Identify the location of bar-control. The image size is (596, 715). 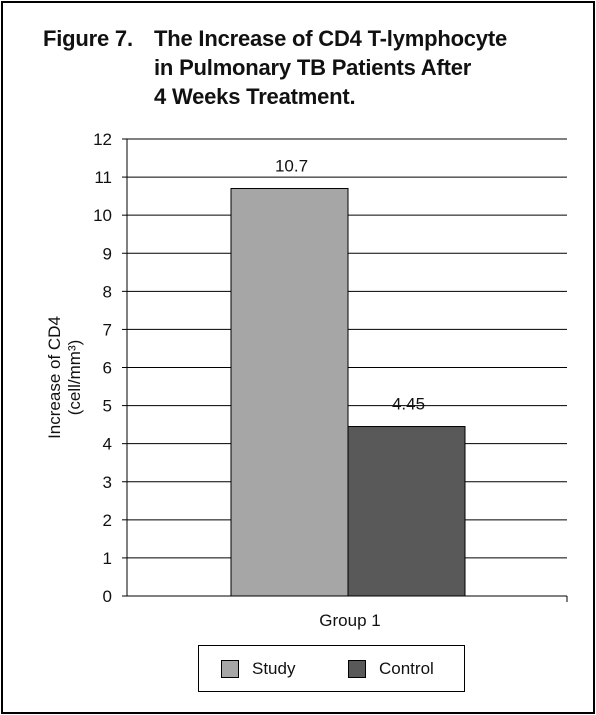
(406, 511).